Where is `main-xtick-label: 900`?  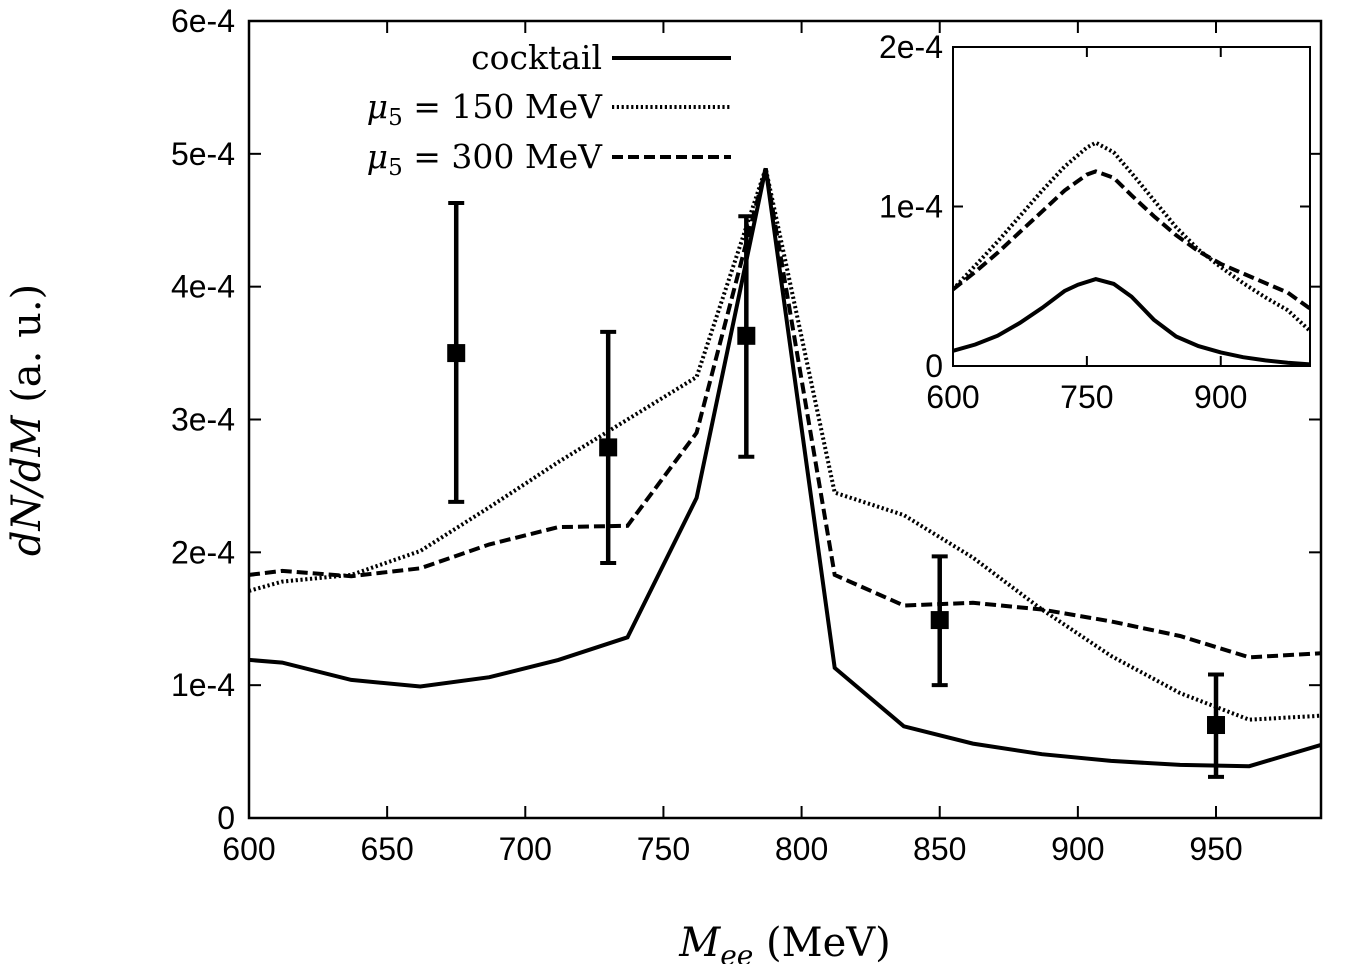 main-xtick-label: 900 is located at coordinates (1077, 849).